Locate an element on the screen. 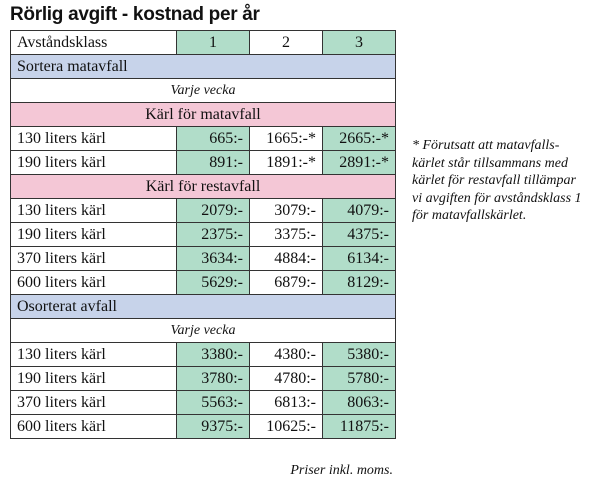 The width and height of the screenshot is (594, 486). subsection-label: Kärl för matavfall is located at coordinates (203, 114).